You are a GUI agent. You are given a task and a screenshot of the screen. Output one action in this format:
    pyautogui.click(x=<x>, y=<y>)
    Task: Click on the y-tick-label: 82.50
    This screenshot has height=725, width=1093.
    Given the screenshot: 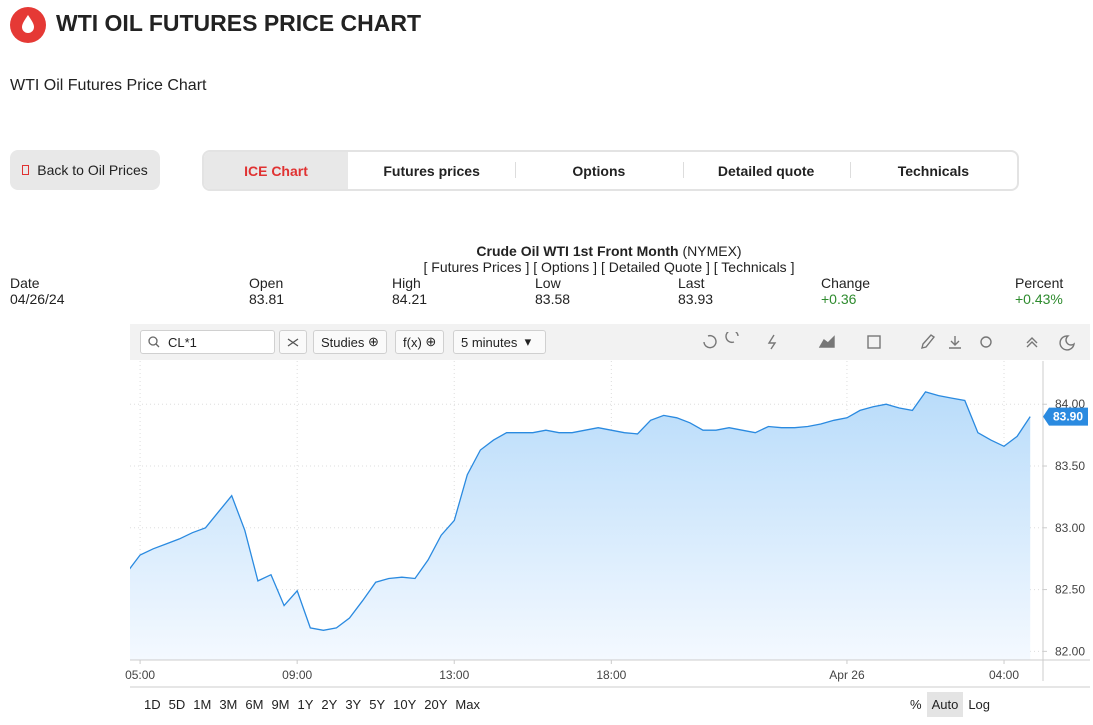 What is the action you would take?
    pyautogui.click(x=1070, y=590)
    